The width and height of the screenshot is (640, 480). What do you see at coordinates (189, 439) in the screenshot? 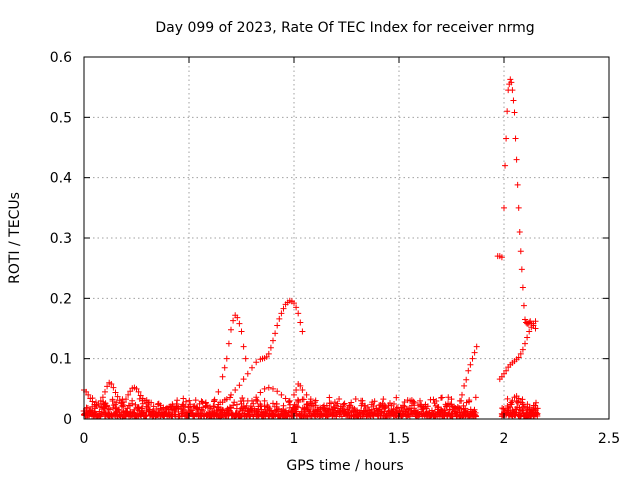
I see `x-tick-label: 0.5` at bounding box center [189, 439].